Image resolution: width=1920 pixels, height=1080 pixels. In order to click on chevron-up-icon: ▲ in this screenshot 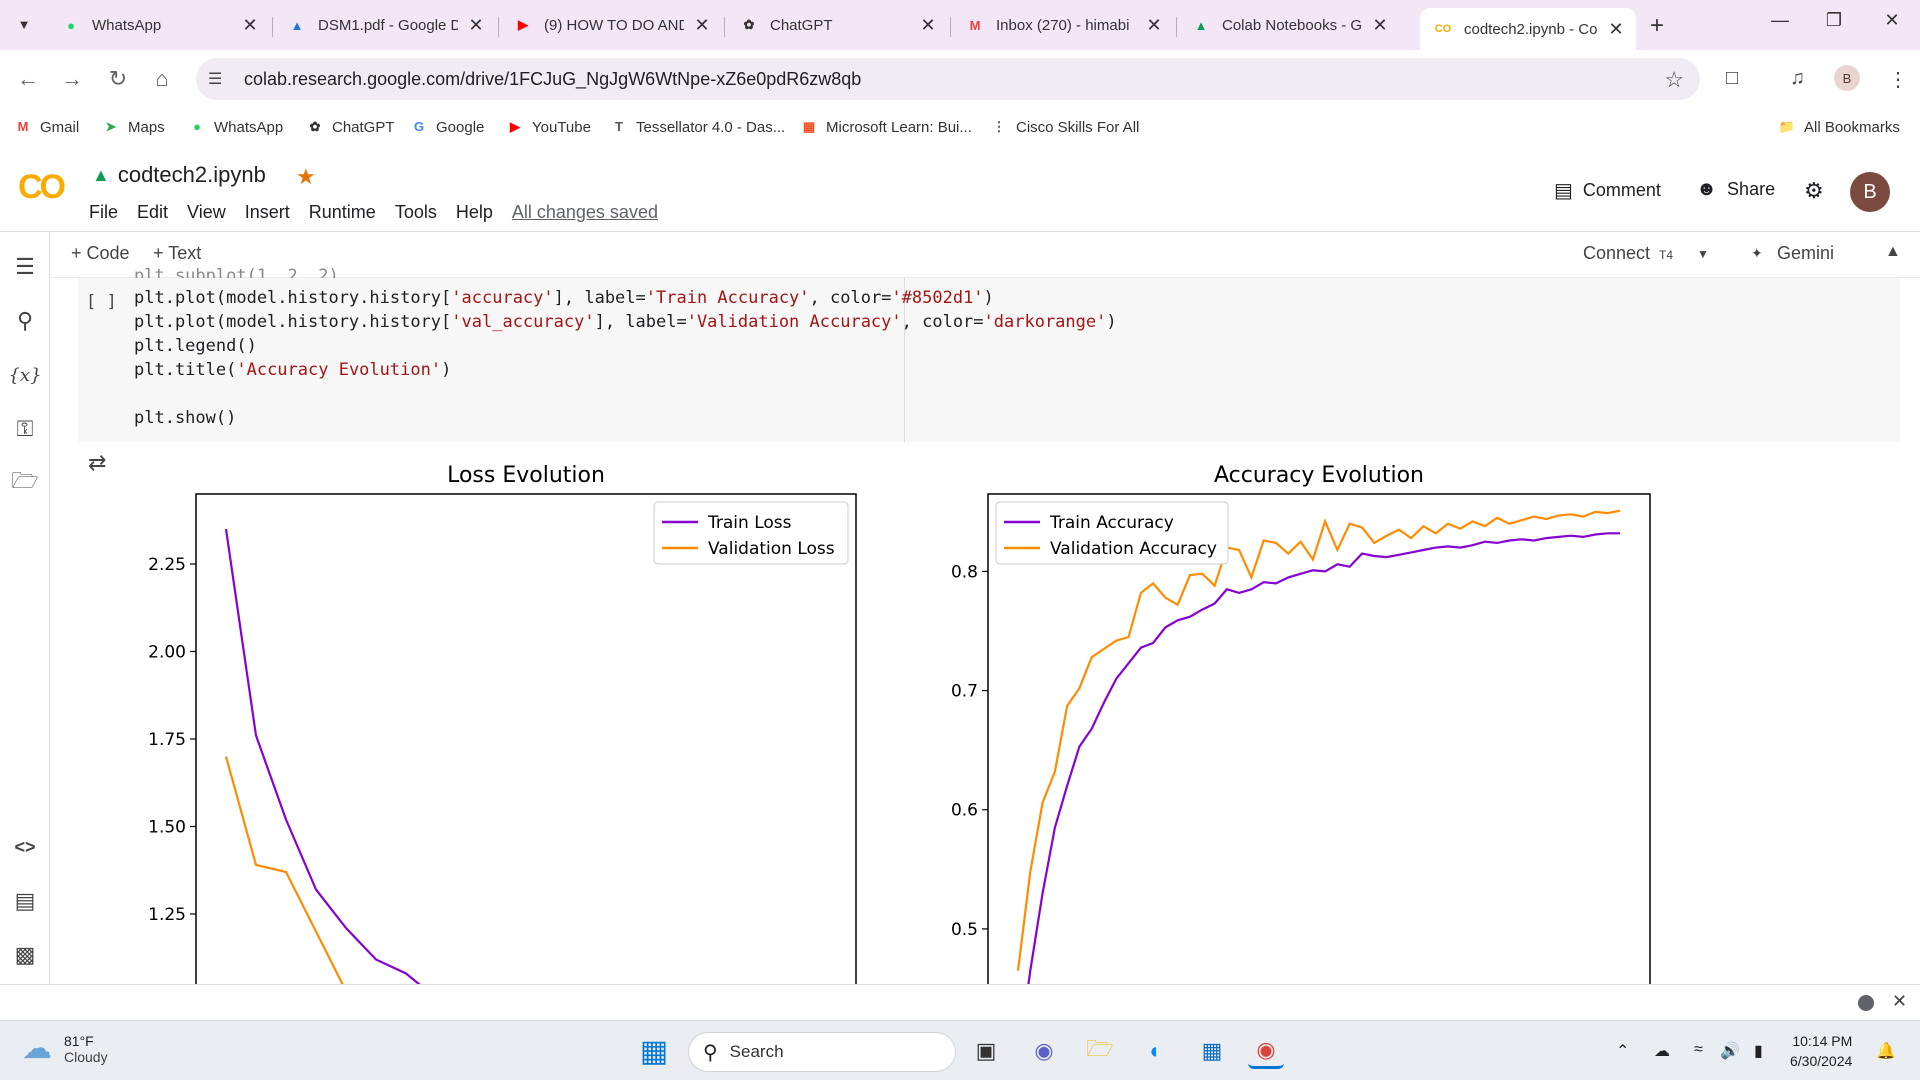, I will do `click(1893, 251)`.